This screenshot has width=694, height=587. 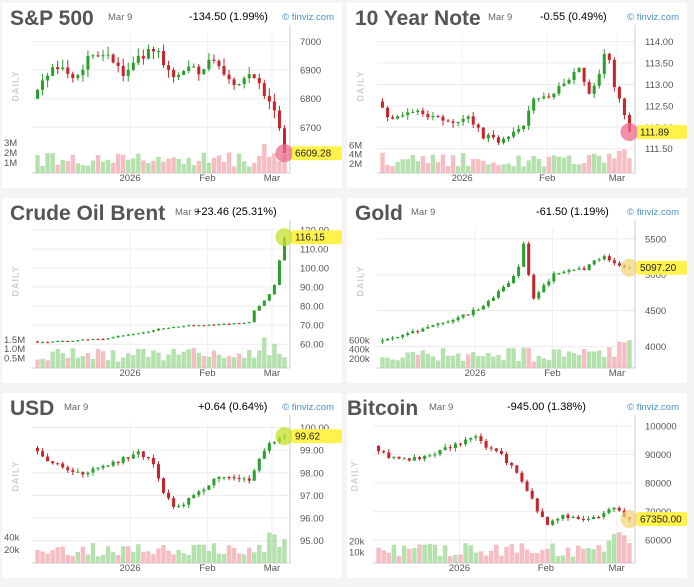 I want to click on chart-date: Mar 9, so click(x=76, y=407).